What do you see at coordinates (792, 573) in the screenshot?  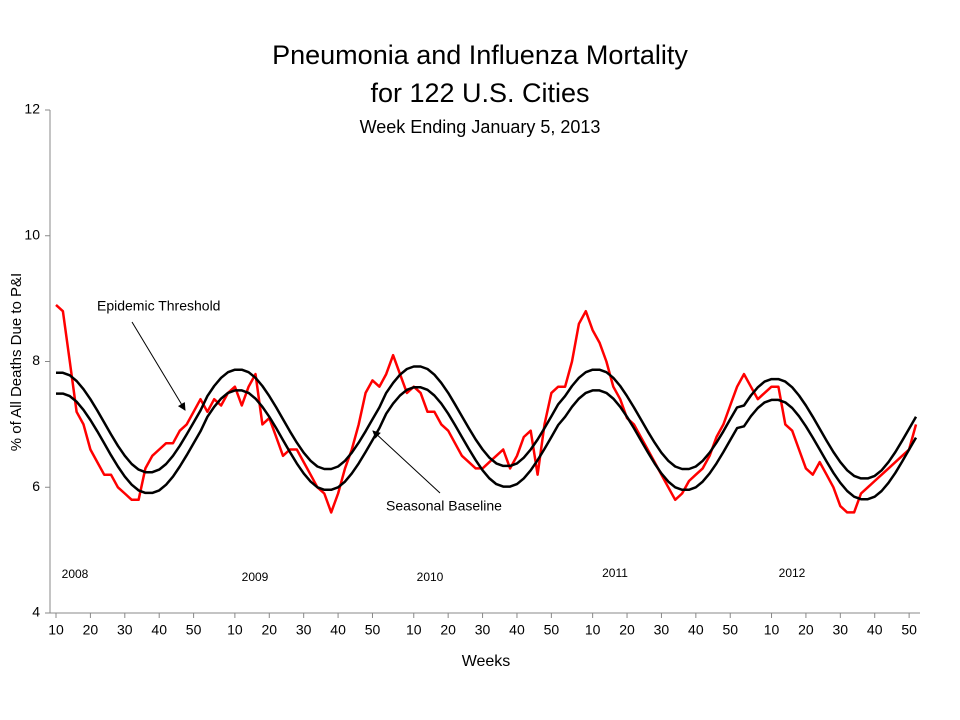 I see `year-label: 2012` at bounding box center [792, 573].